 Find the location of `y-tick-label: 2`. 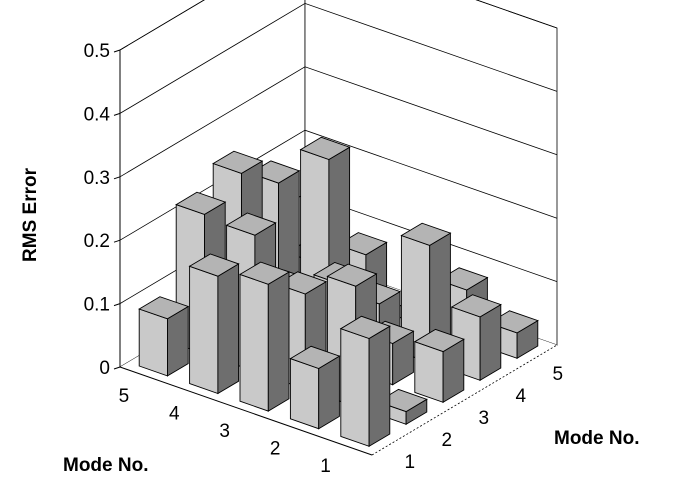

y-tick-label: 2 is located at coordinates (275, 449).